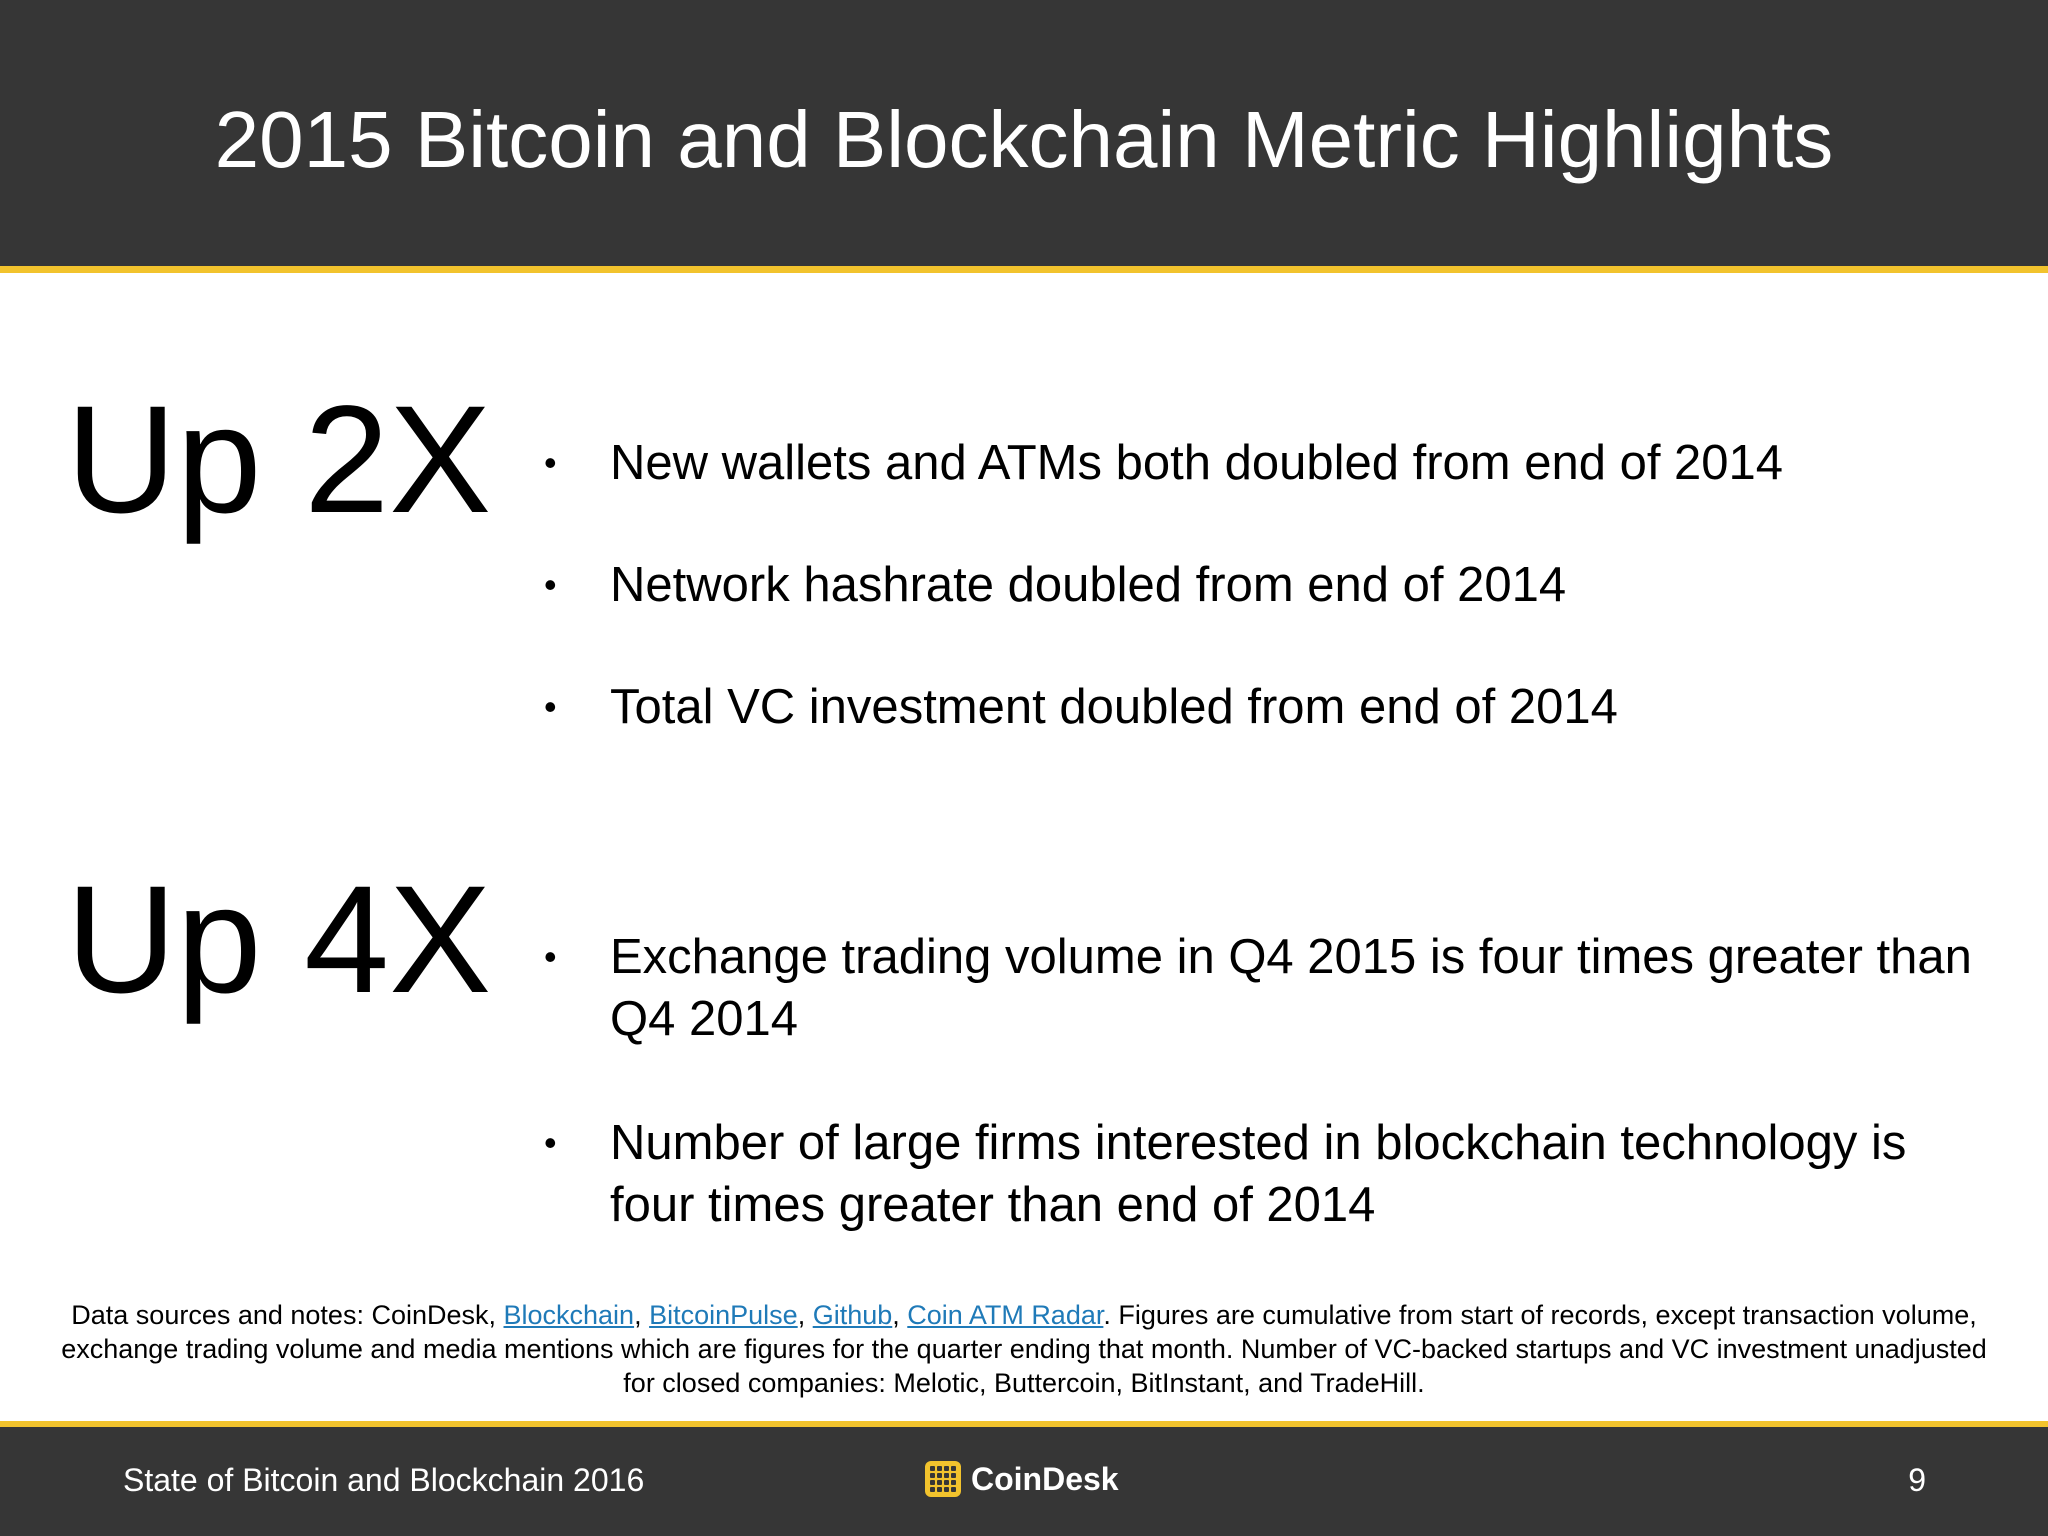 This screenshot has height=1536, width=2048. I want to click on coindesk-logo: CoinDesk, so click(1022, 1479).